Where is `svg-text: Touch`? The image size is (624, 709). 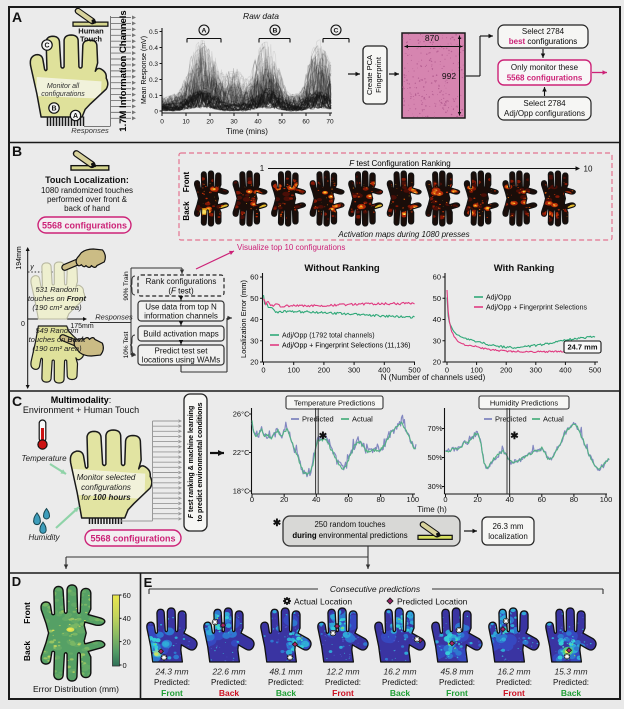
svg-text: Touch is located at coordinates (91, 39).